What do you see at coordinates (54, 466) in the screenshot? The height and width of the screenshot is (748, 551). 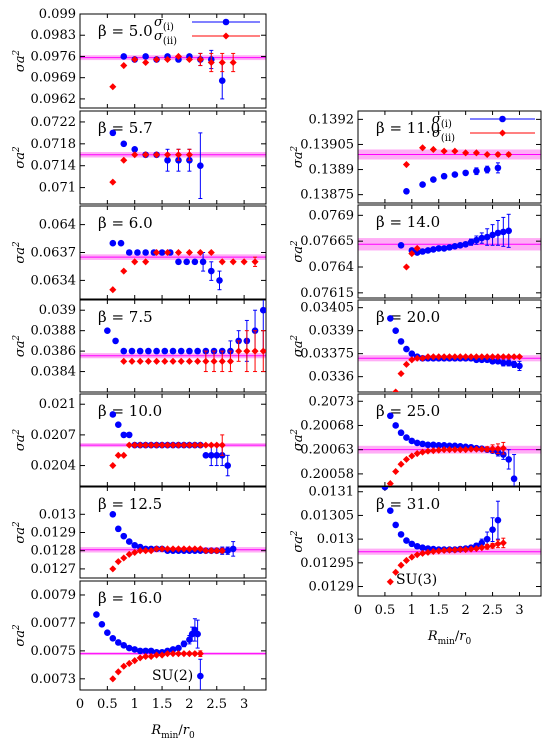 I see `y-tick-label: 0.0204` at bounding box center [54, 466].